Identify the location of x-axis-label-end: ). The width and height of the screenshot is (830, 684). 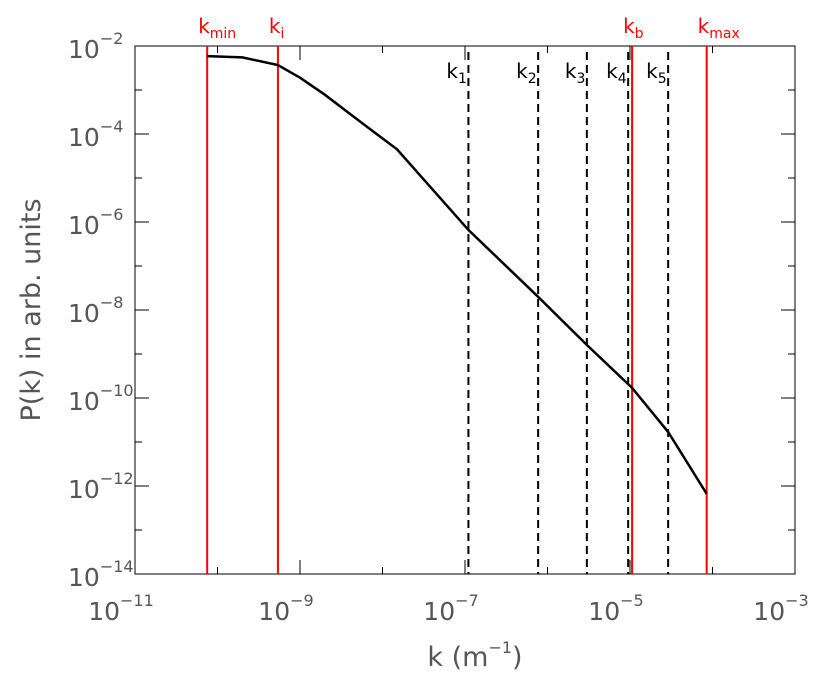
(517, 657).